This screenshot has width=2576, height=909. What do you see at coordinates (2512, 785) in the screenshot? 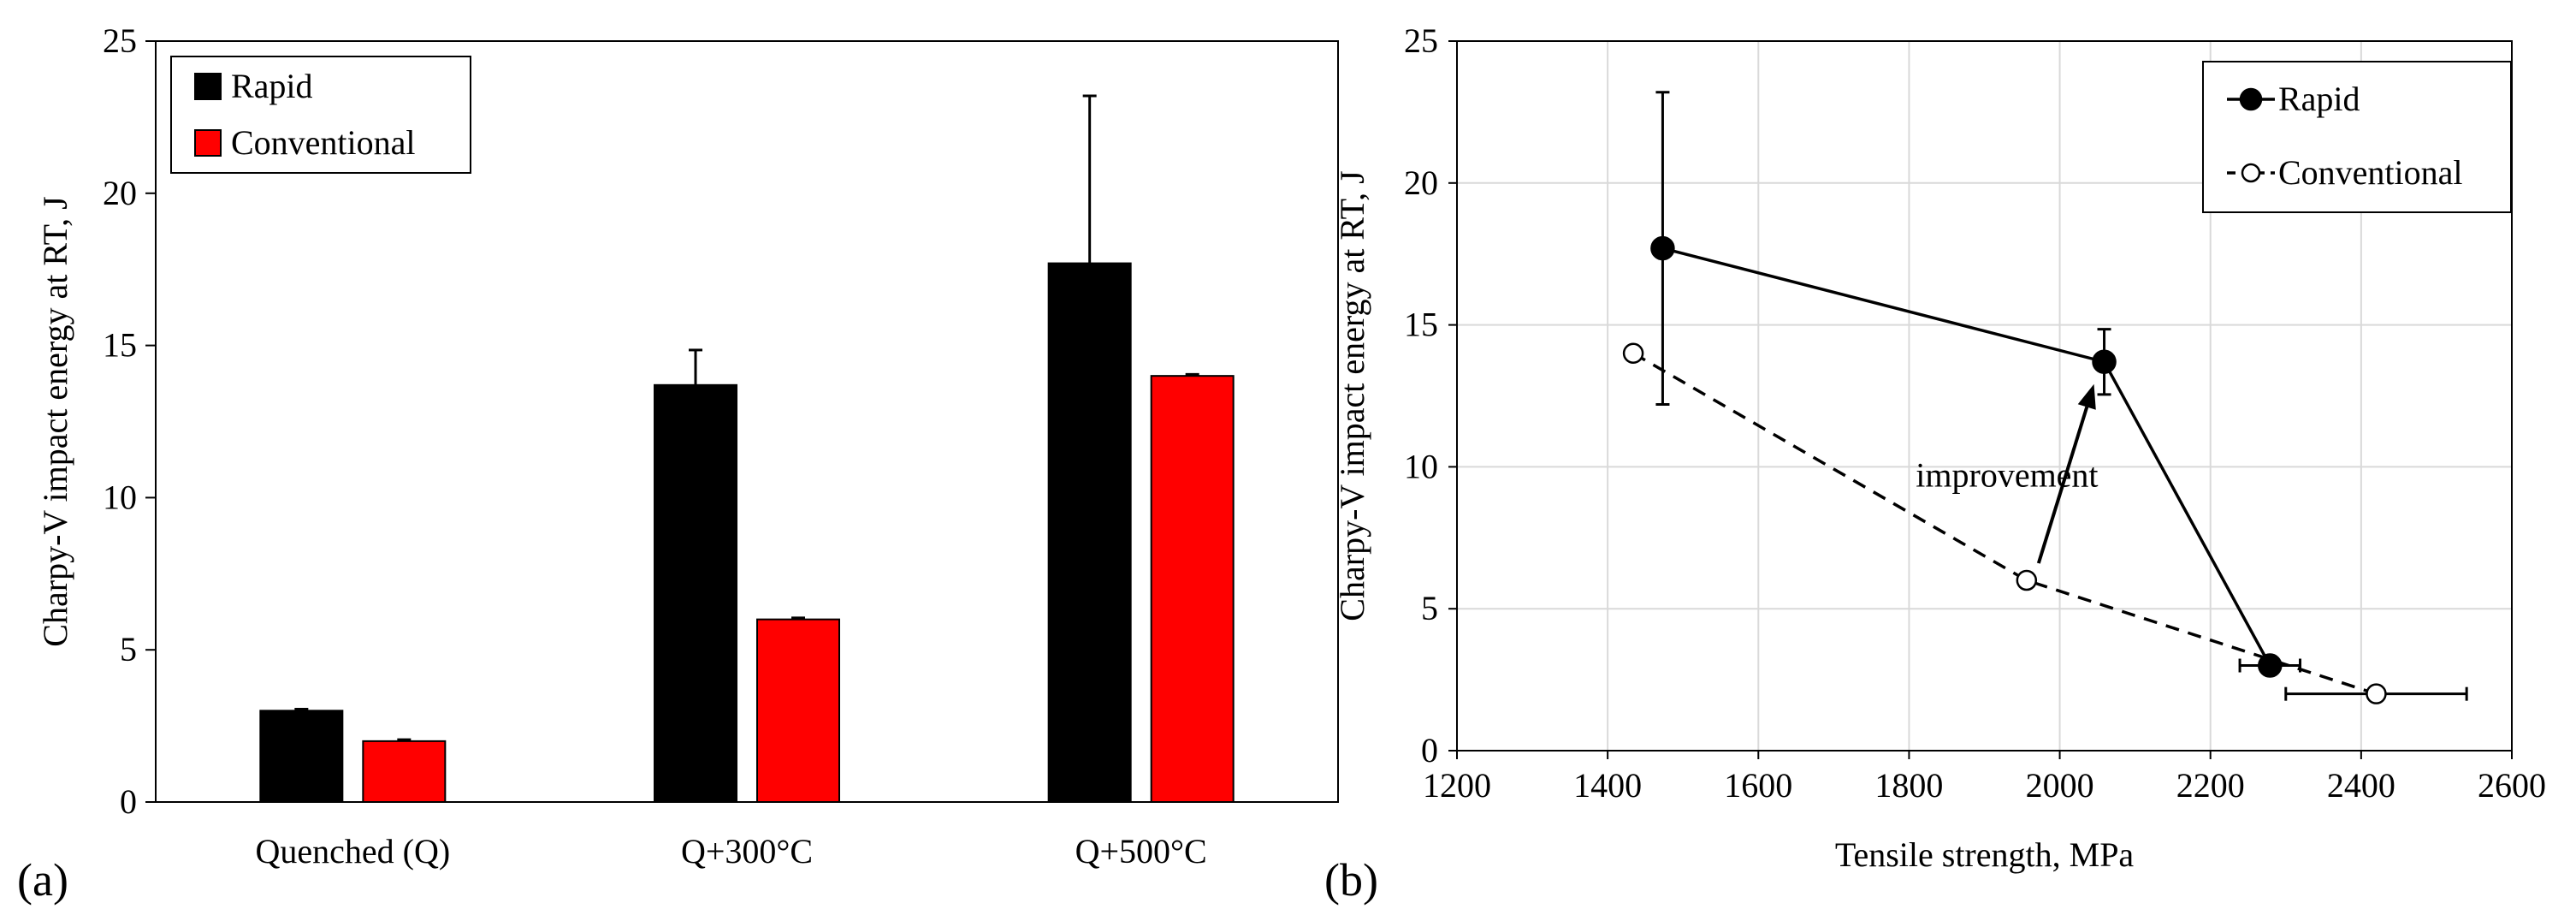
I see `x-tick-label: 2600` at bounding box center [2512, 785].